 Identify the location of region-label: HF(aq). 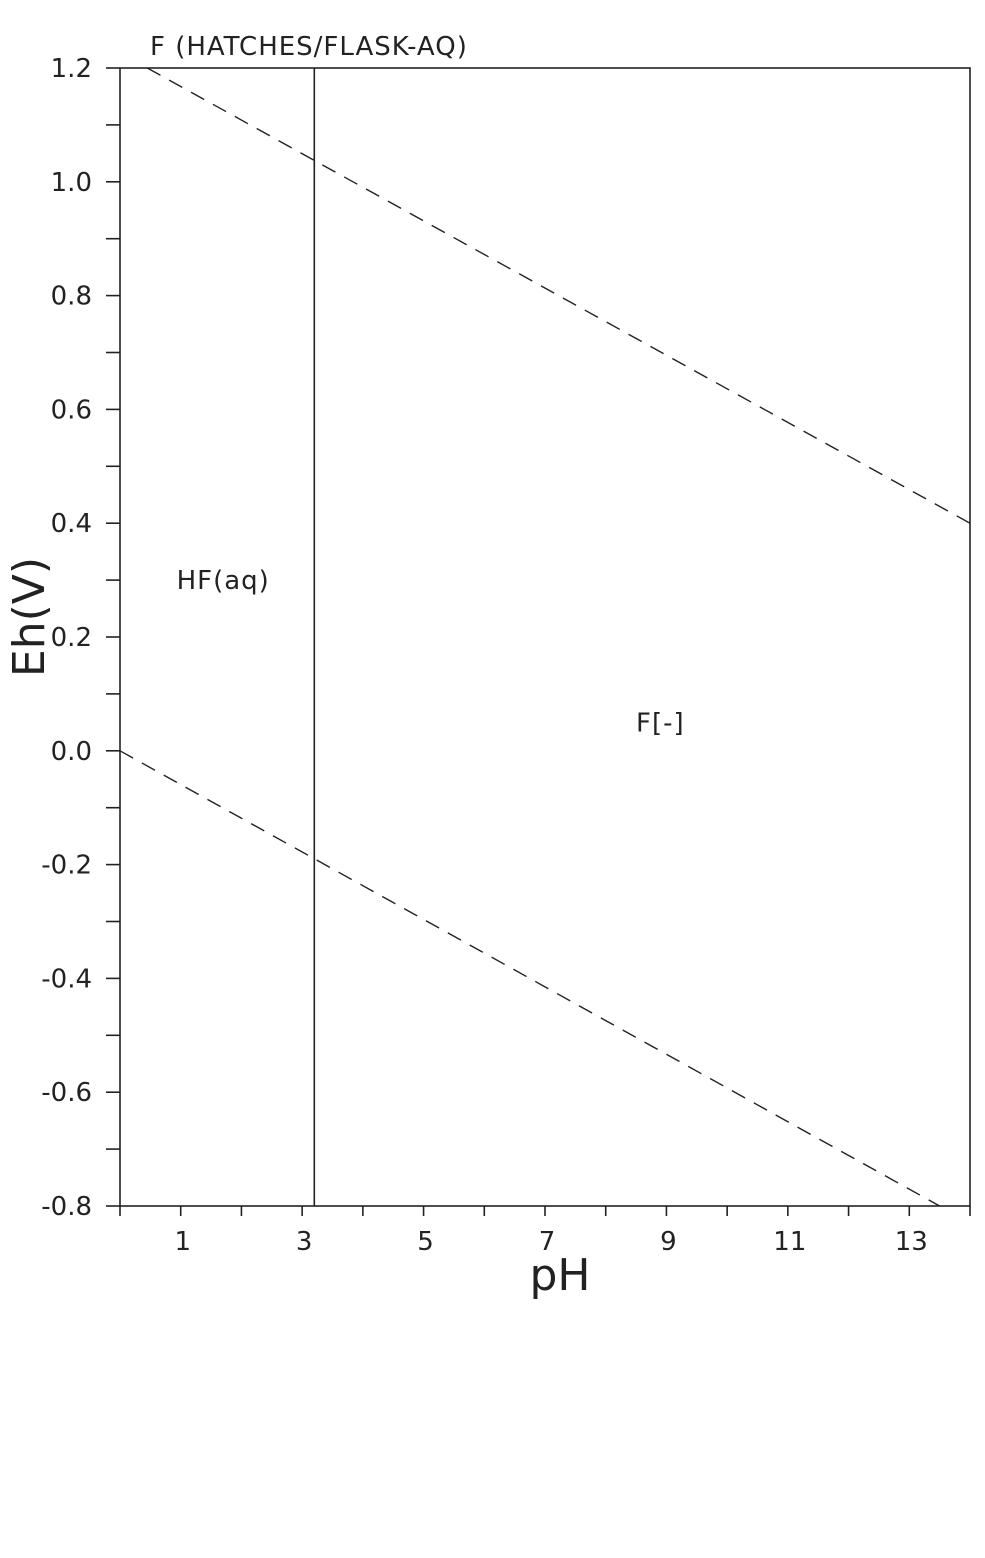
(223, 581).